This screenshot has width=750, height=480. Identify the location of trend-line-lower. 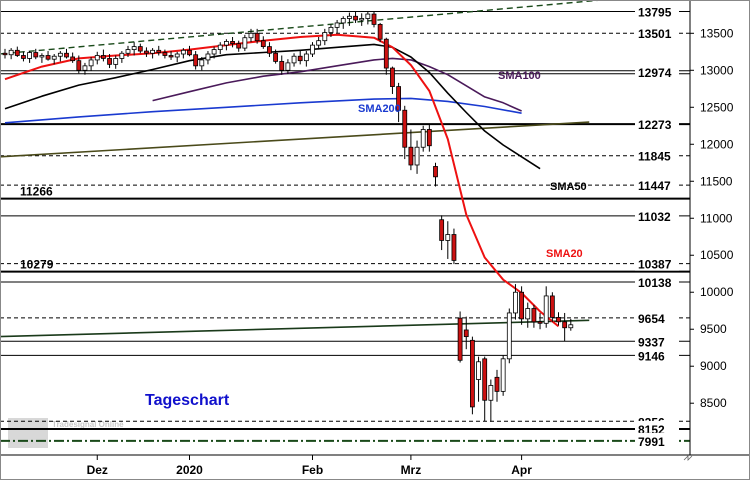
(295, 328).